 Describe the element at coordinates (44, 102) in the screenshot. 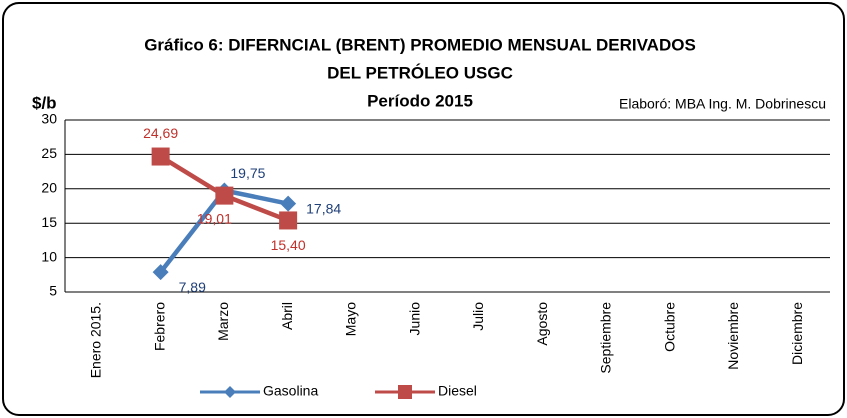

I see `y-axis-label: $/b` at that location.